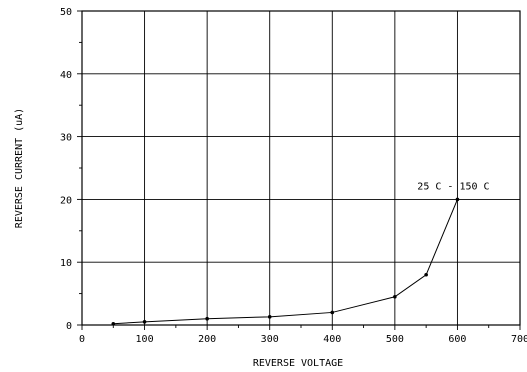 Image resolution: width=527 pixels, height=372 pixels. I want to click on y-tick-label: 10, so click(66, 263).